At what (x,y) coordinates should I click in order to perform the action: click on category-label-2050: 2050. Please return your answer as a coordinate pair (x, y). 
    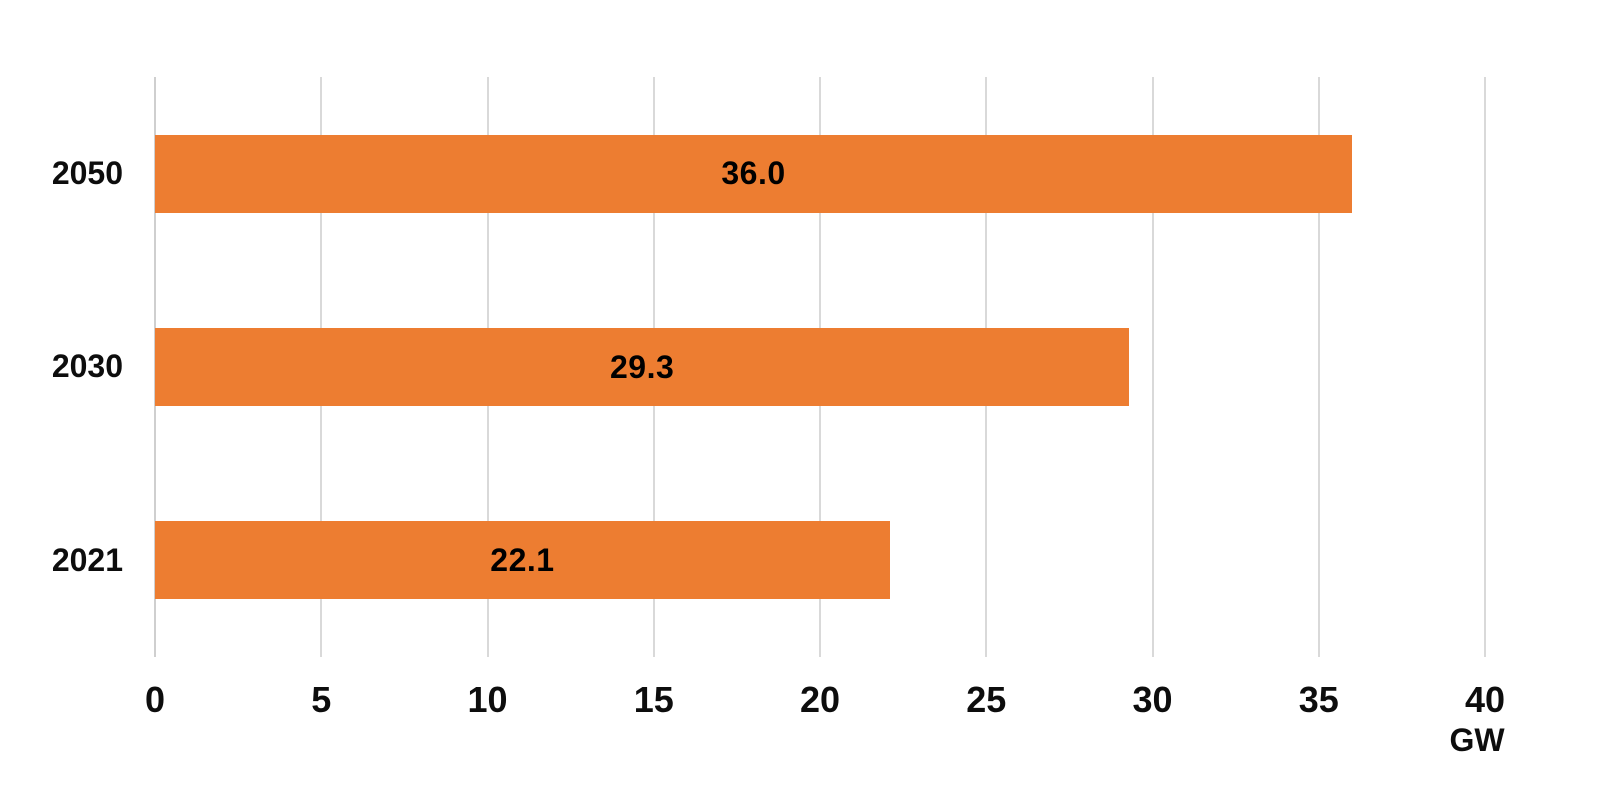
    Looking at the image, I should click on (87, 173).